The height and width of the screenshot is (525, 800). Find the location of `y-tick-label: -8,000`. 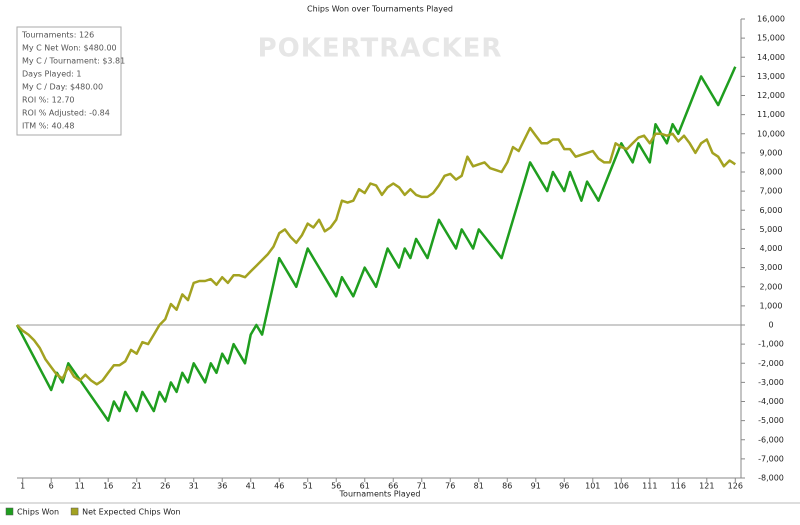

y-tick-label: -8,000 is located at coordinates (771, 478).